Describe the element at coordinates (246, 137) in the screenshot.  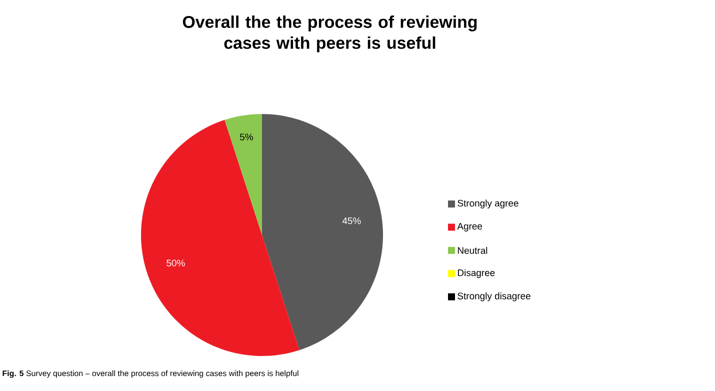
I see `data-label: 5%` at that location.